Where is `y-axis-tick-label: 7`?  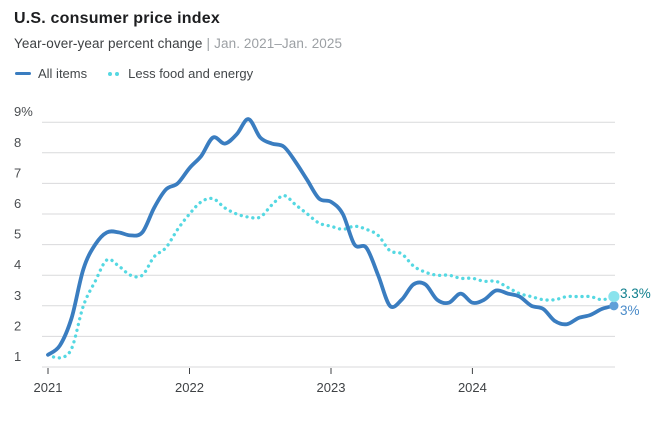 y-axis-tick-label: 7 is located at coordinates (17, 172).